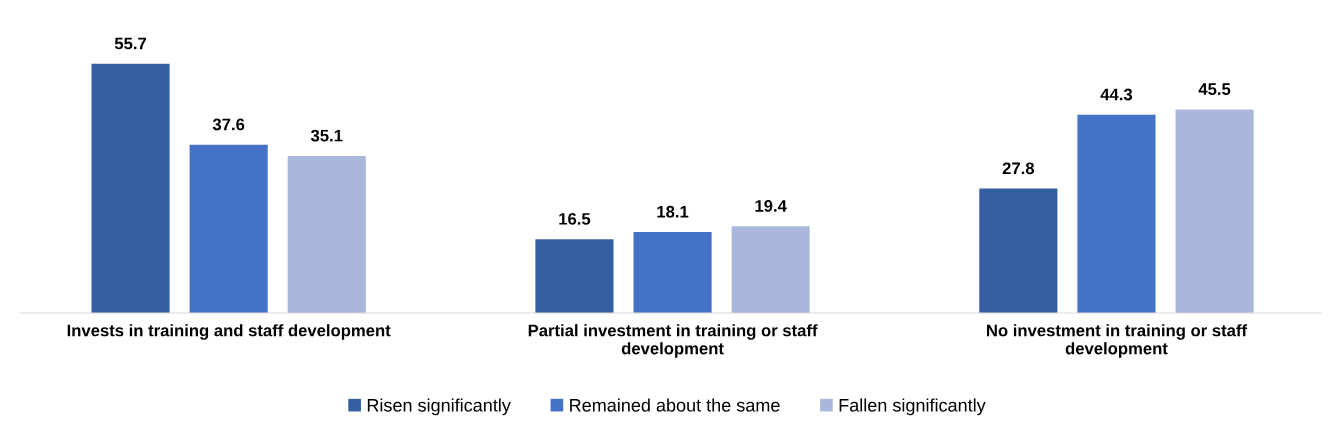  What do you see at coordinates (673, 211) in the screenshot?
I see `data-label: 18.1` at bounding box center [673, 211].